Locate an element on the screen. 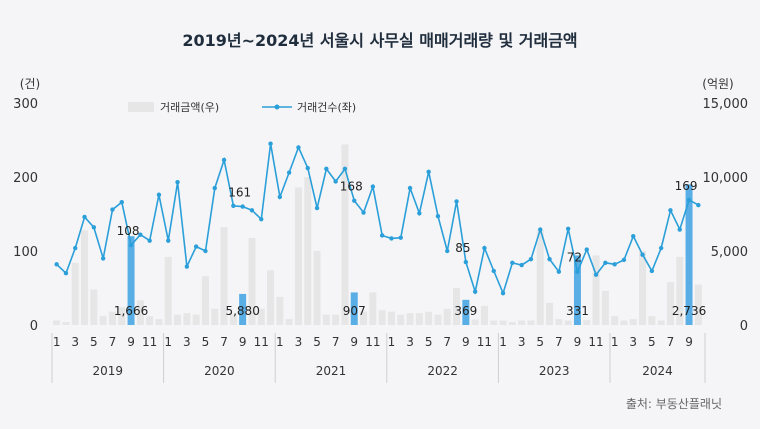 This screenshot has height=429, width=760. year-label: 2021 is located at coordinates (331, 371).